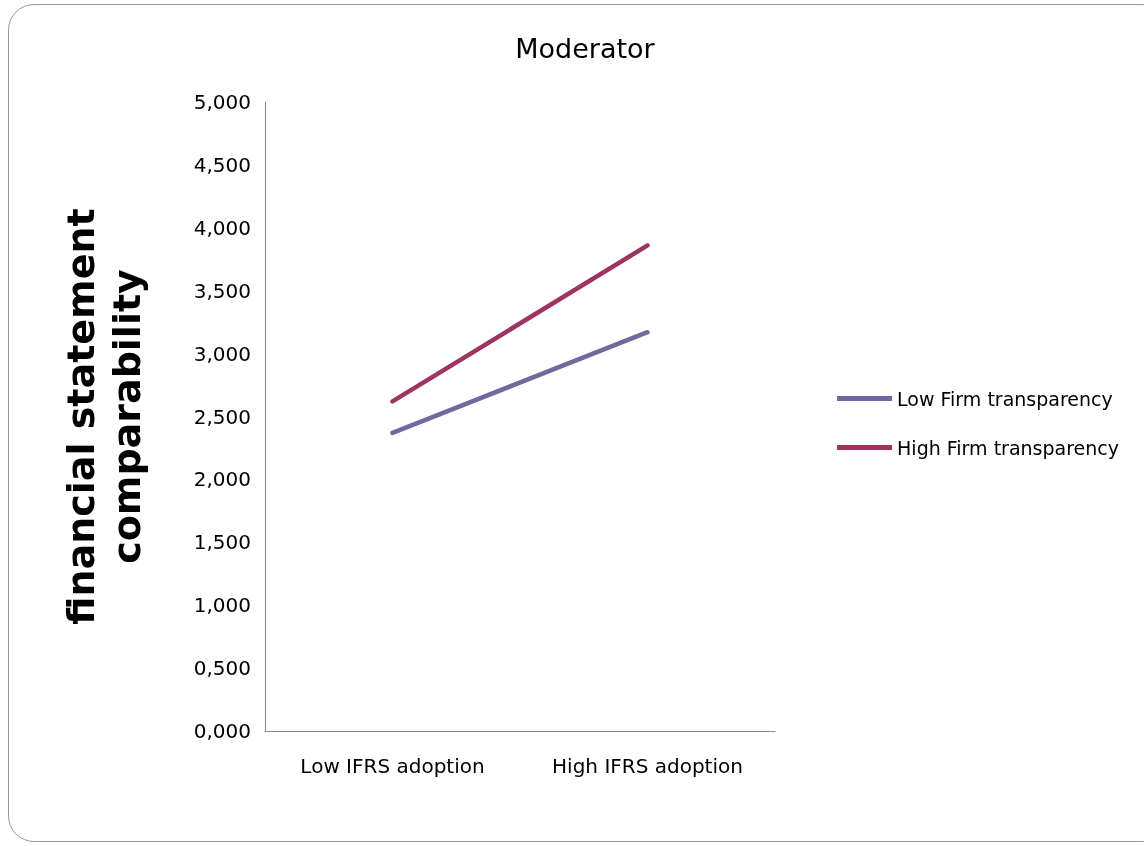  Describe the element at coordinates (222, 102) in the screenshot. I see `y-tick-label: 5,000` at that location.